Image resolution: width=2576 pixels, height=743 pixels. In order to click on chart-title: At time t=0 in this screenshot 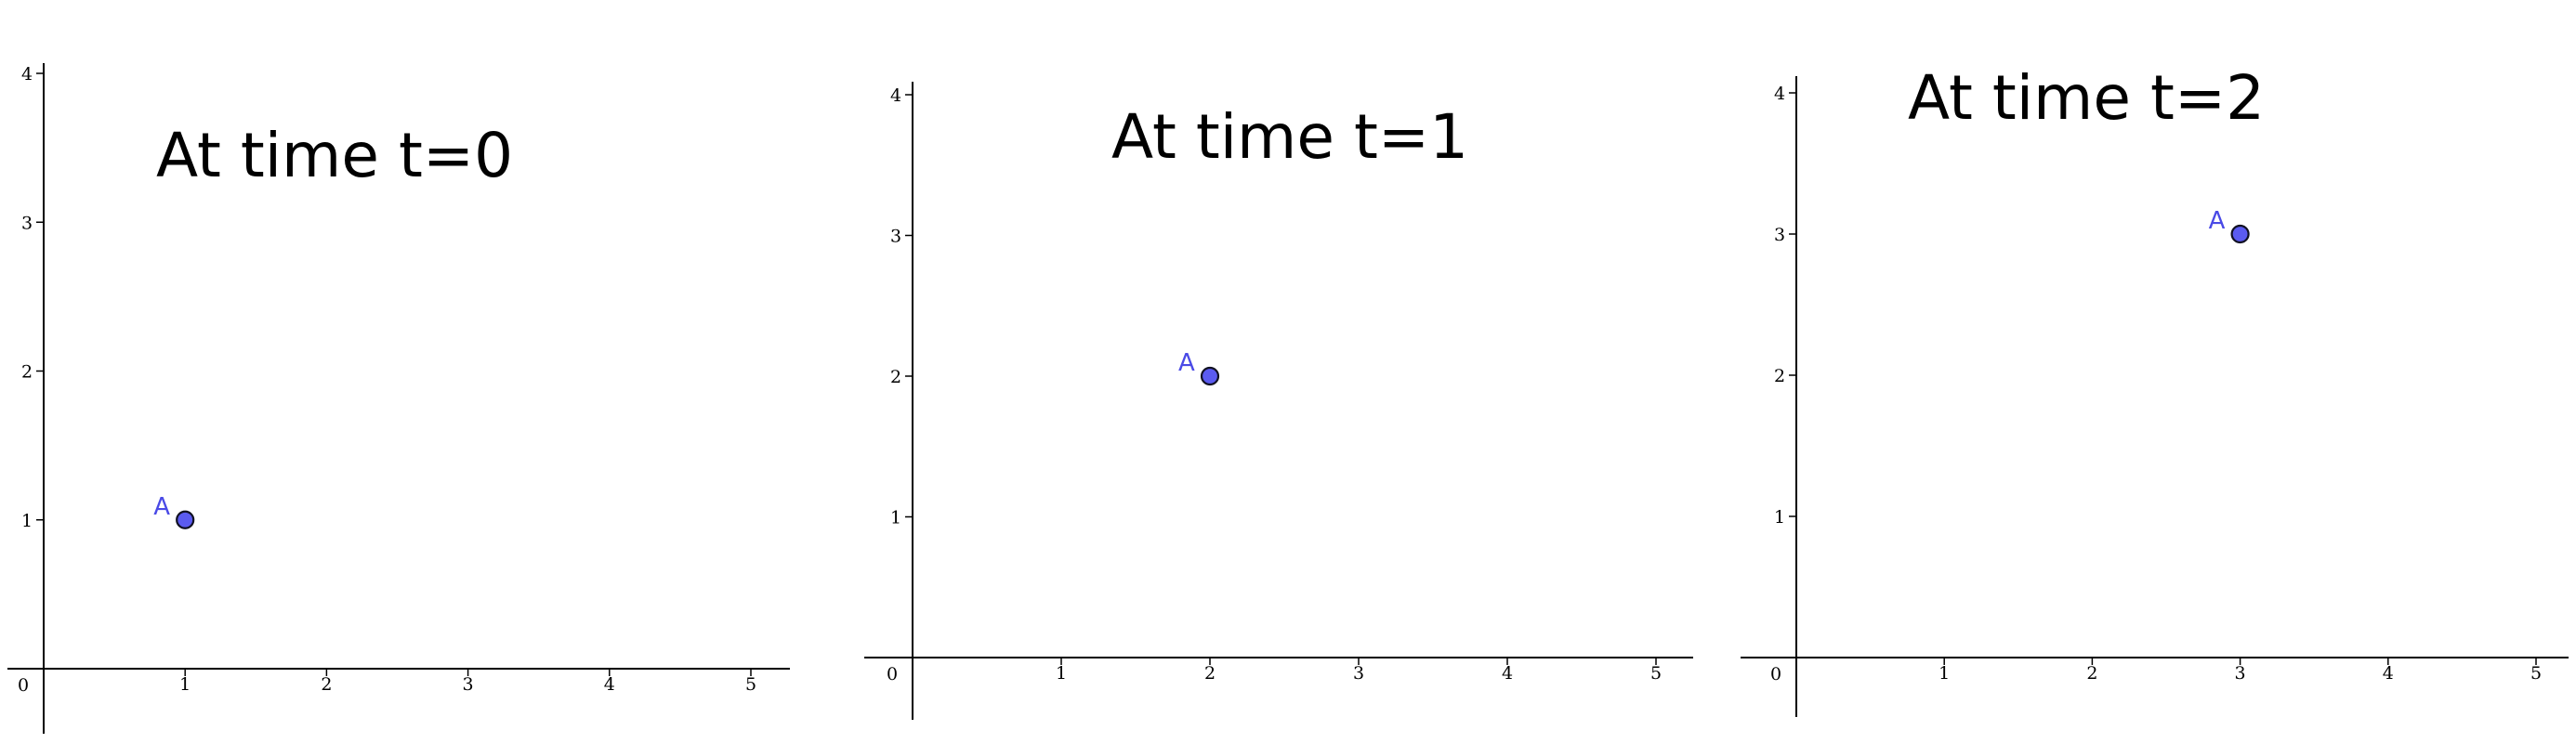, I will do `click(334, 156)`.